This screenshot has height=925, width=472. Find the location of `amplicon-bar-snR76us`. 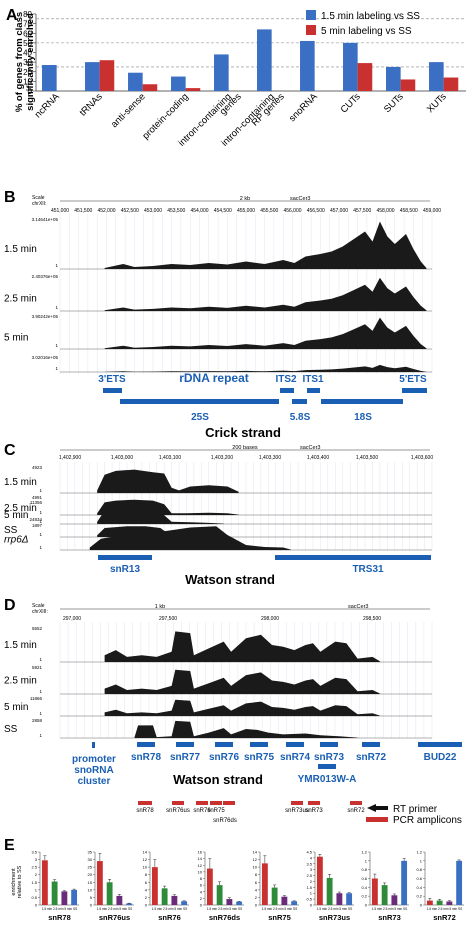

amplicon-bar-snR76us is located at coordinates (178, 803).